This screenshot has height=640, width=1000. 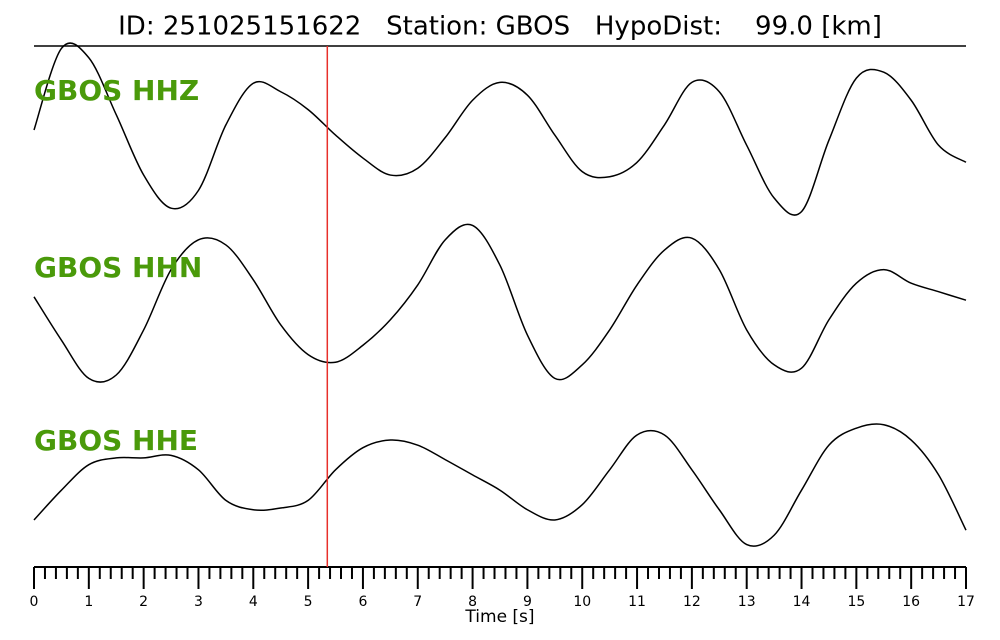 I want to click on trace-label: GBOS HHE, so click(x=116, y=440).